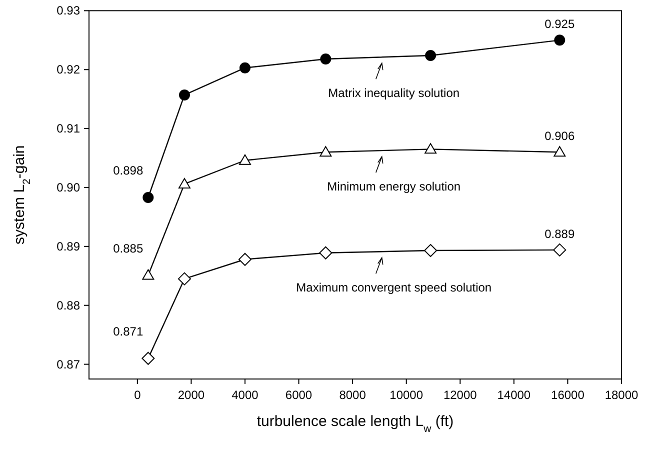  Describe the element at coordinates (245, 395) in the screenshot. I see `x-tick-label: 4000` at that location.